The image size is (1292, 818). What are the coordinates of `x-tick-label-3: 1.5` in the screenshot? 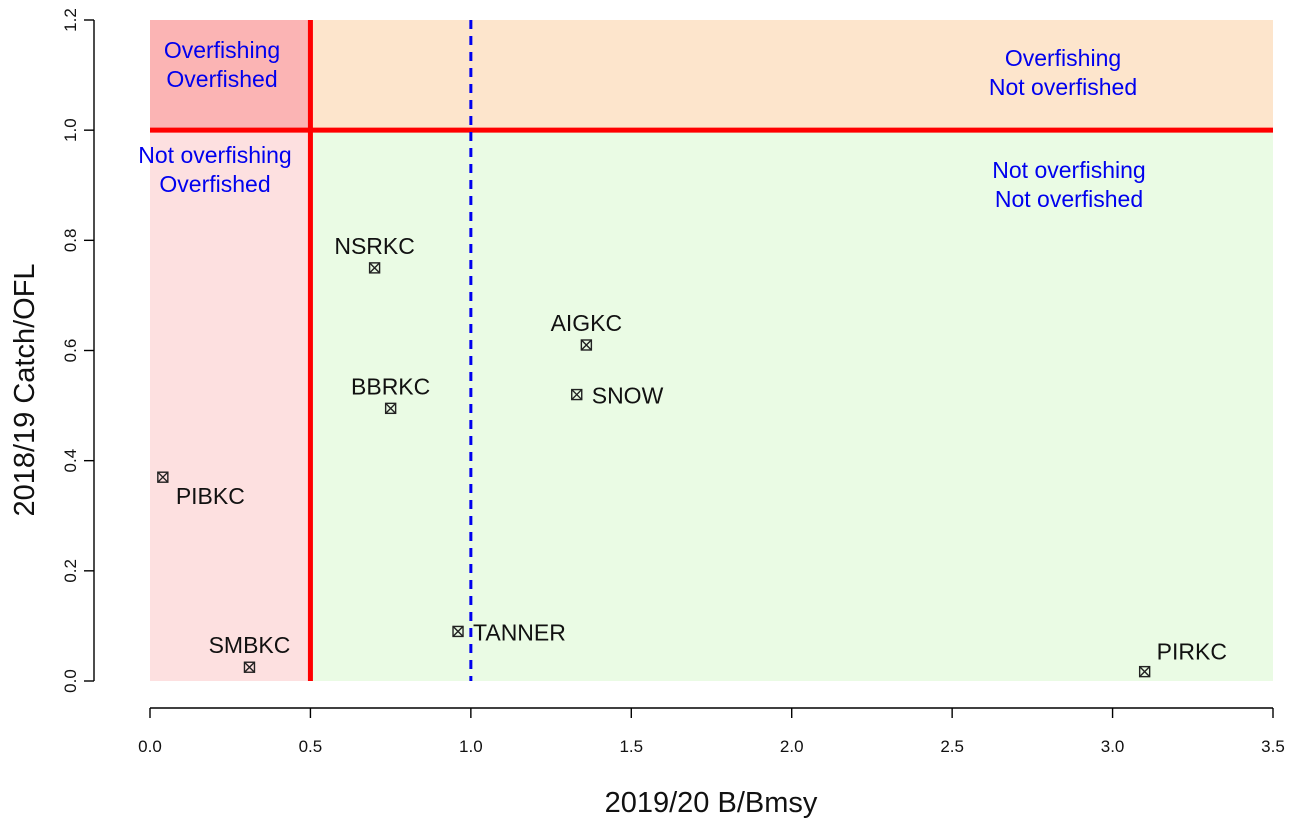 It's located at (631, 746).